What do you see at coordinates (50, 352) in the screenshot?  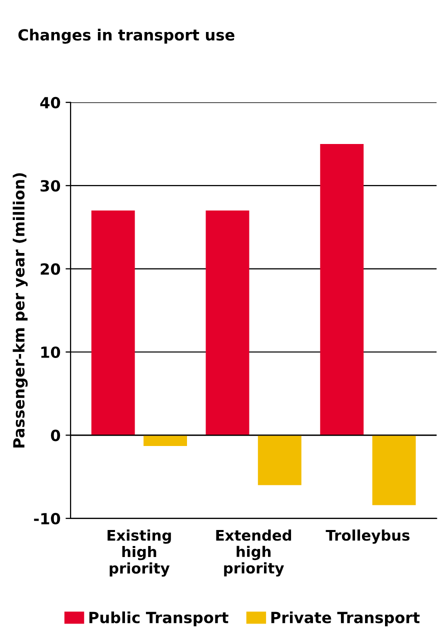 I see `y-tick-label: 10` at bounding box center [50, 352].